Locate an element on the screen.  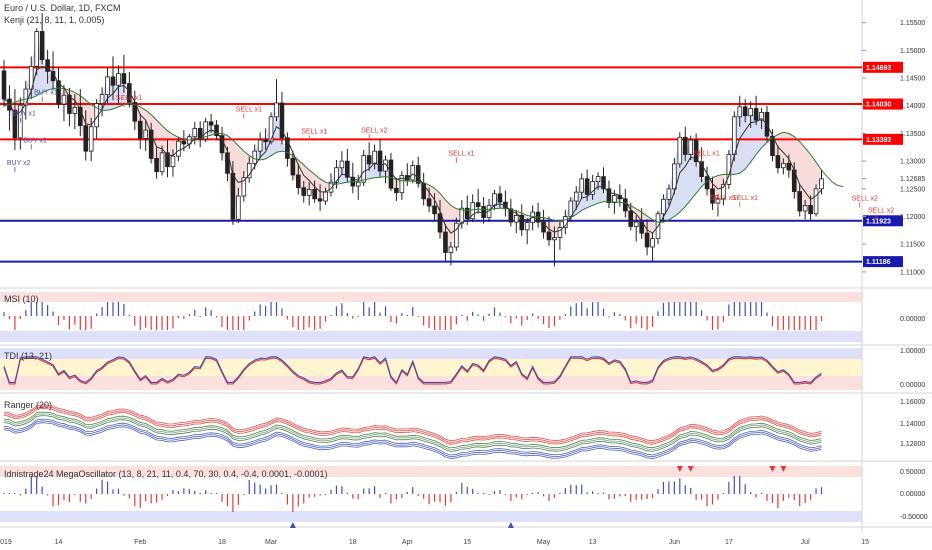
price-tick-9: 1.11000 is located at coordinates (912, 272).